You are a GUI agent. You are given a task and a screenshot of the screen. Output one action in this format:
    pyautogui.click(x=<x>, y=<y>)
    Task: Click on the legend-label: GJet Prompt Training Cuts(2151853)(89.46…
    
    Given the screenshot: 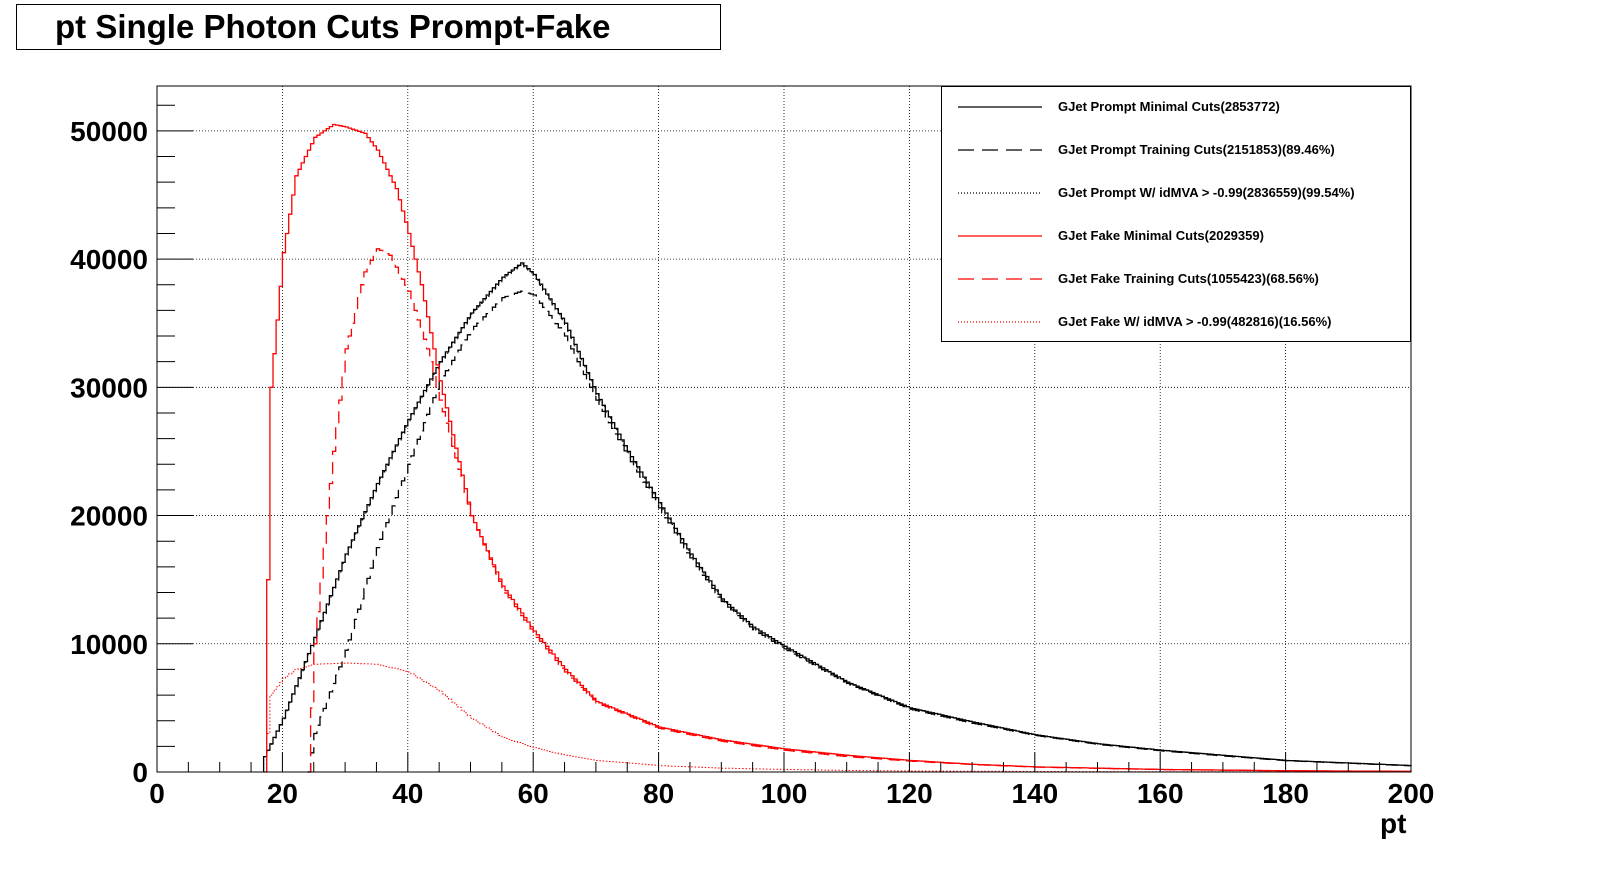 What is the action you would take?
    pyautogui.click(x=1196, y=149)
    